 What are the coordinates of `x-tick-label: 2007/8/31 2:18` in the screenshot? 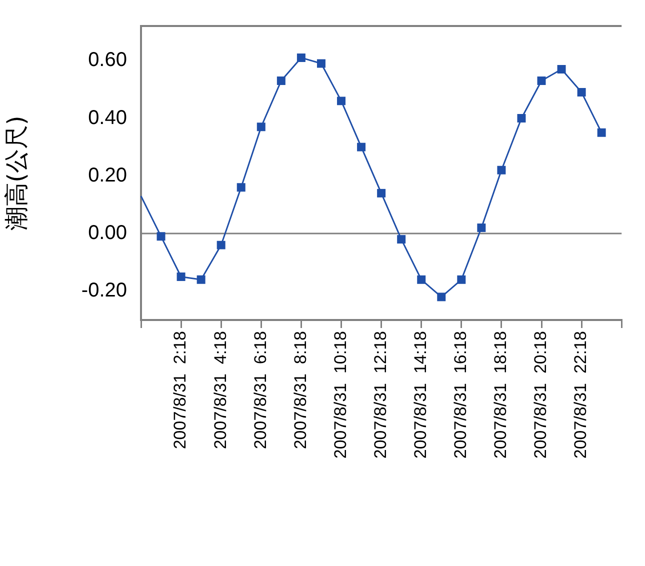 It's located at (180, 390).